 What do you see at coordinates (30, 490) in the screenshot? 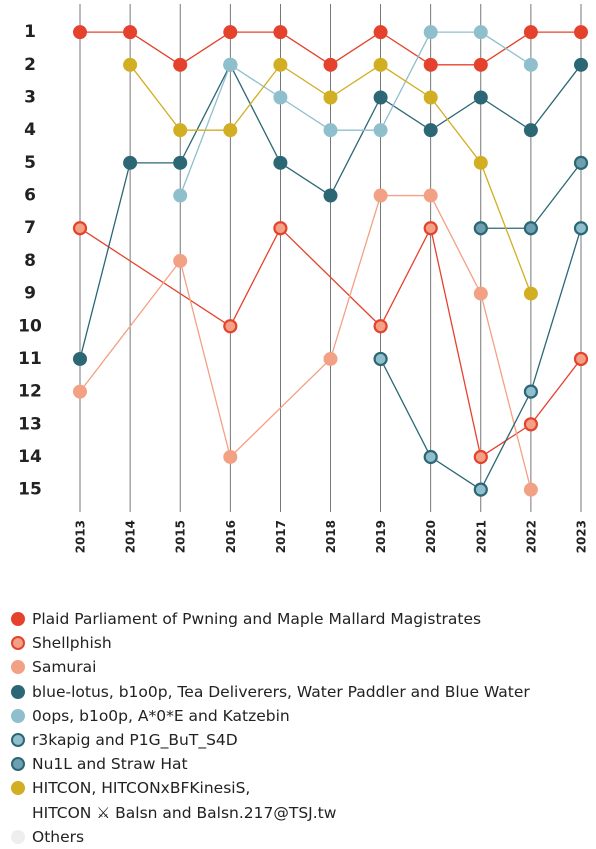
I see `y-tick-label: 15` at bounding box center [30, 490].